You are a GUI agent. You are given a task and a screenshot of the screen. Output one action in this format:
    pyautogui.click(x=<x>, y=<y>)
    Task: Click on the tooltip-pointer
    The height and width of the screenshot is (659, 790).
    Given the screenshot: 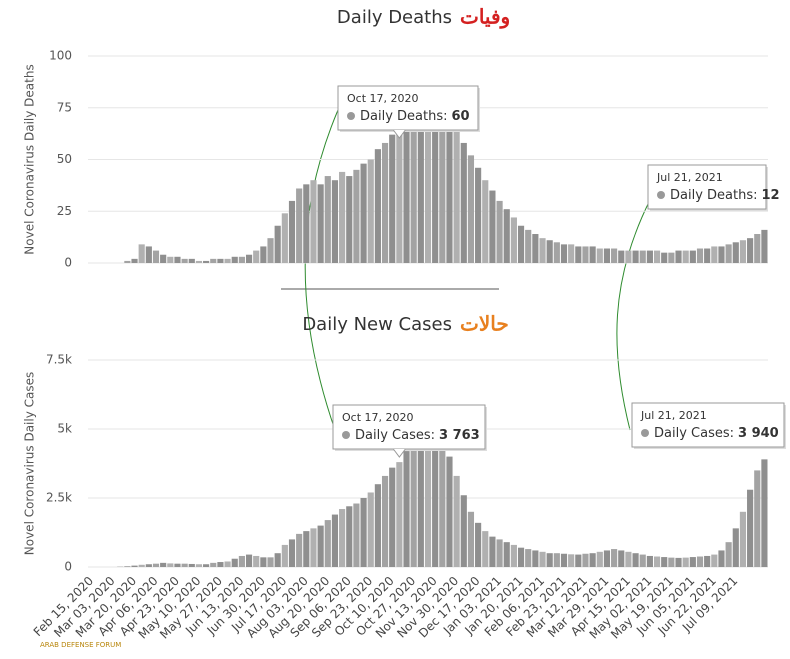 What is the action you would take?
    pyautogui.click(x=399, y=134)
    